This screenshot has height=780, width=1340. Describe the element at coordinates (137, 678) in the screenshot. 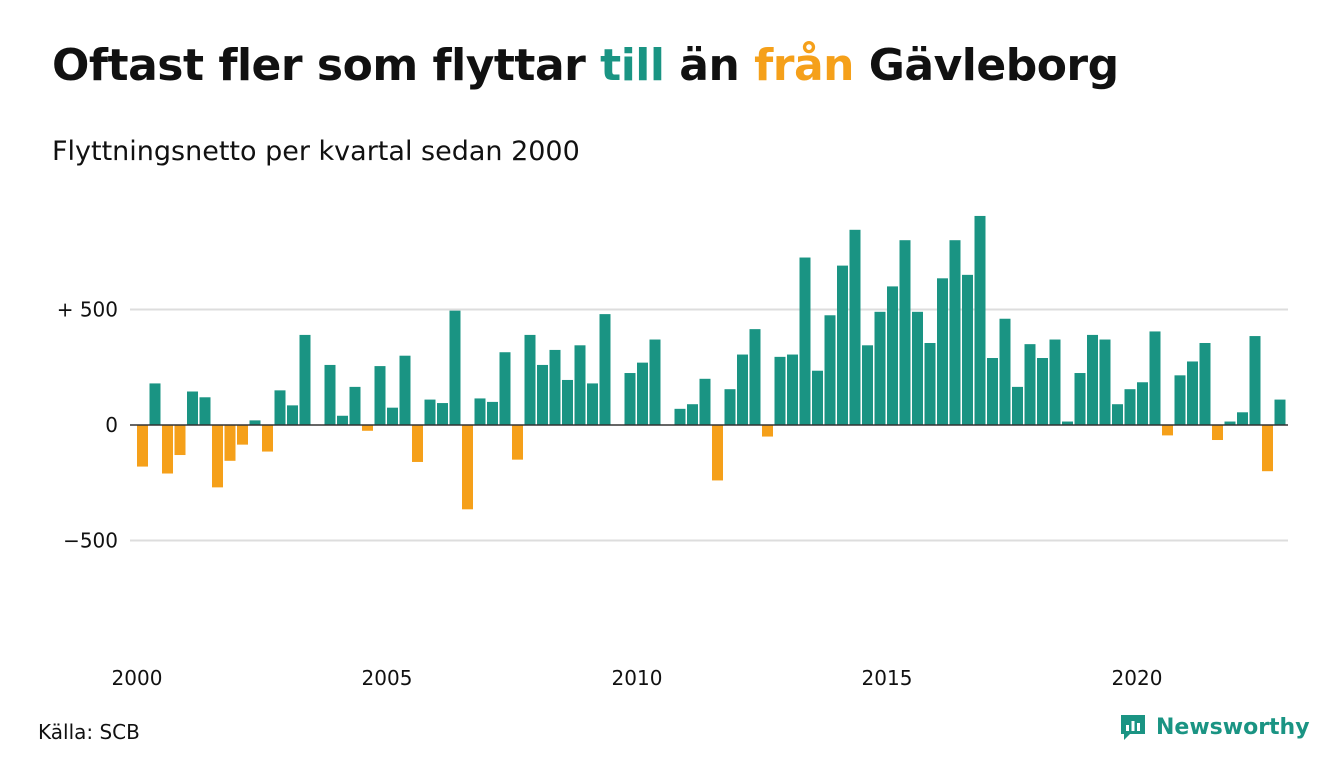

I see `x-tick-label: 2000` at that location.